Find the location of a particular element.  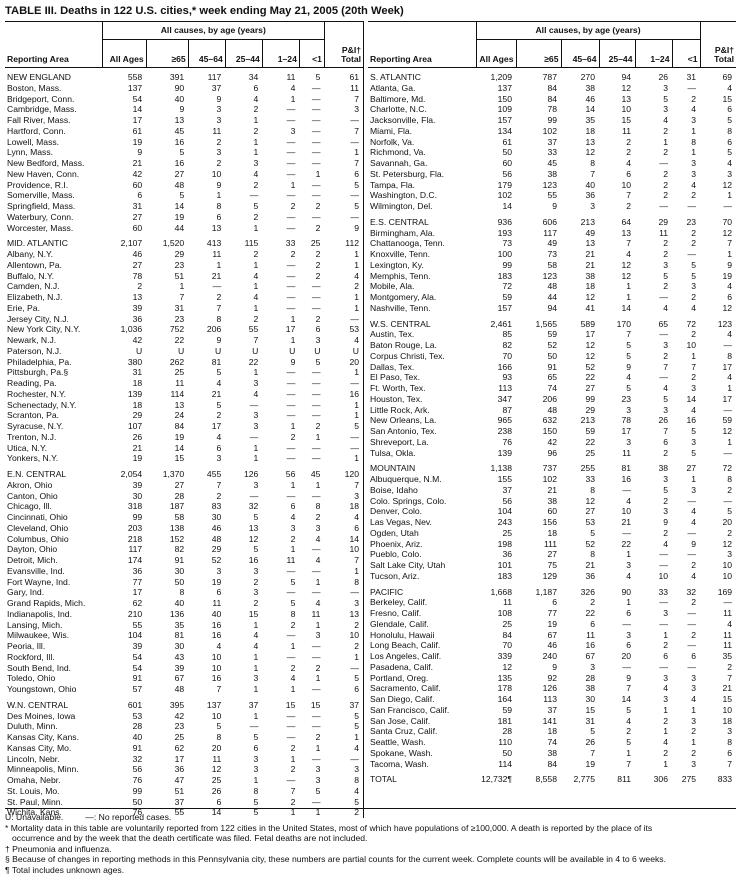

cell-all-ages: 60 is located at coordinates (137, 227).